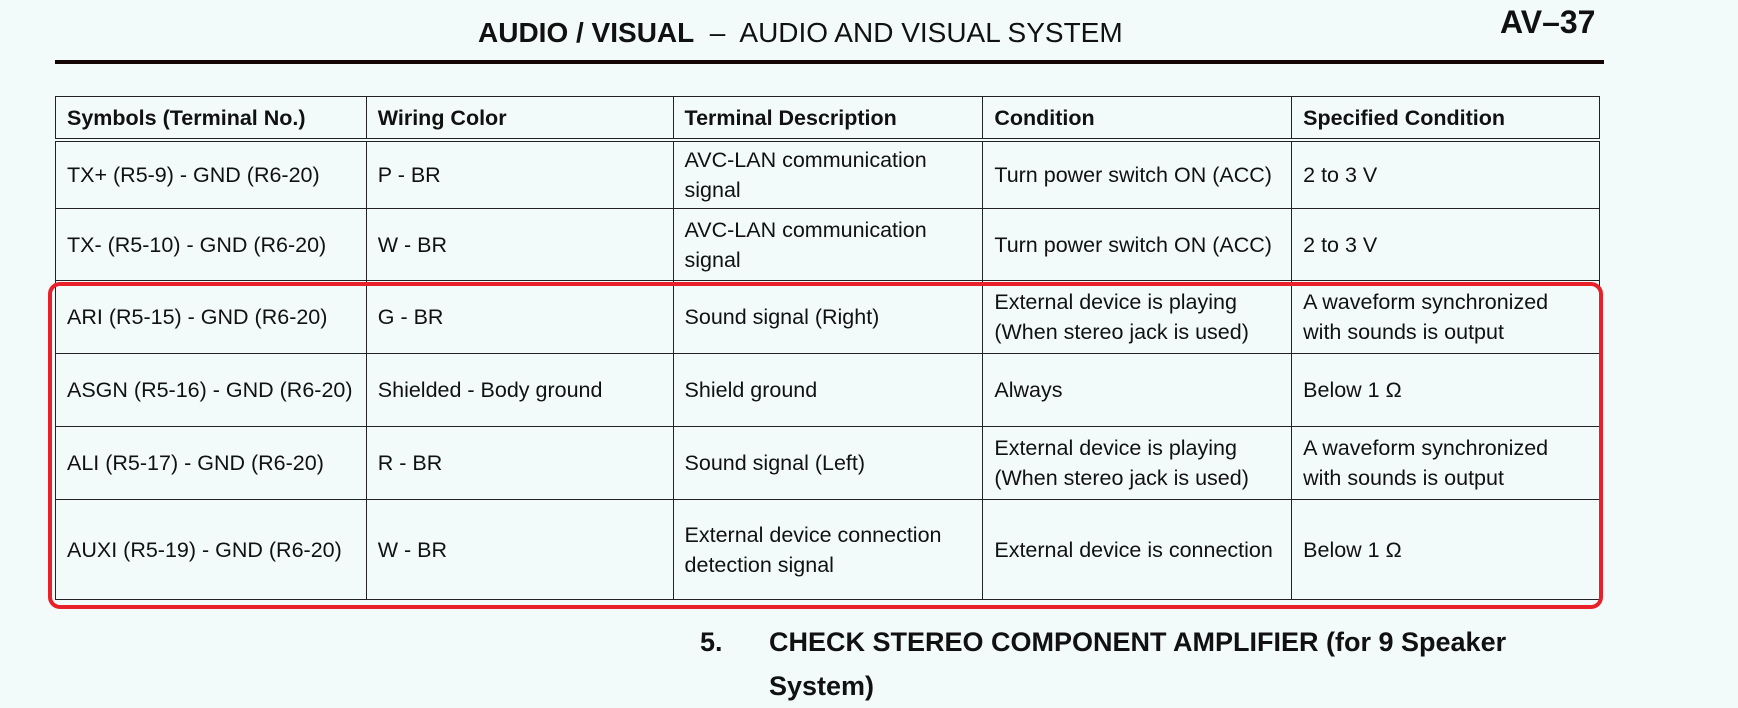 This screenshot has width=1738, height=708. I want to click on column-header: Wiring Color, so click(519, 119).